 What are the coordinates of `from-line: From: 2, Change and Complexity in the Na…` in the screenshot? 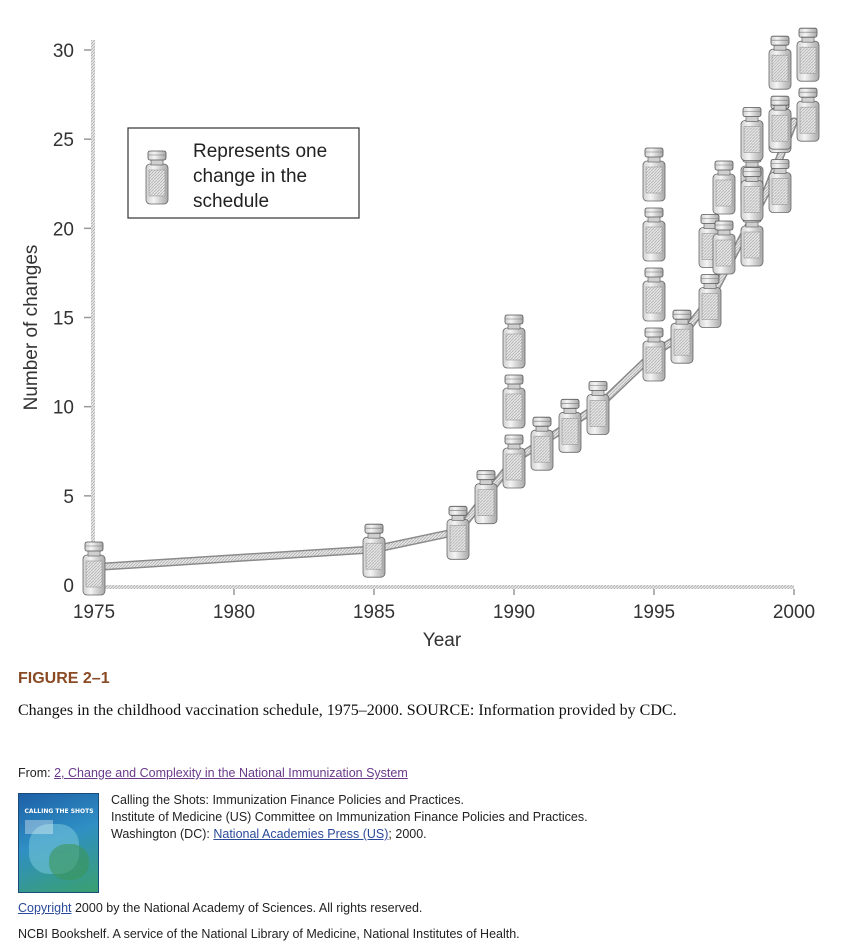 It's located at (213, 773).